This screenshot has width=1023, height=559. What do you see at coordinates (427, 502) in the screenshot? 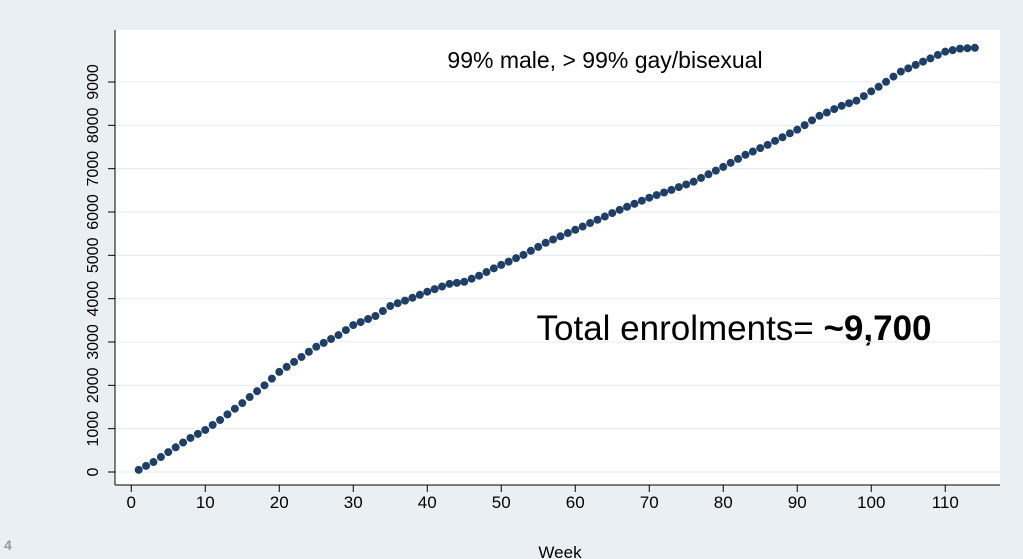
I see `x-tick-label: 40` at bounding box center [427, 502].